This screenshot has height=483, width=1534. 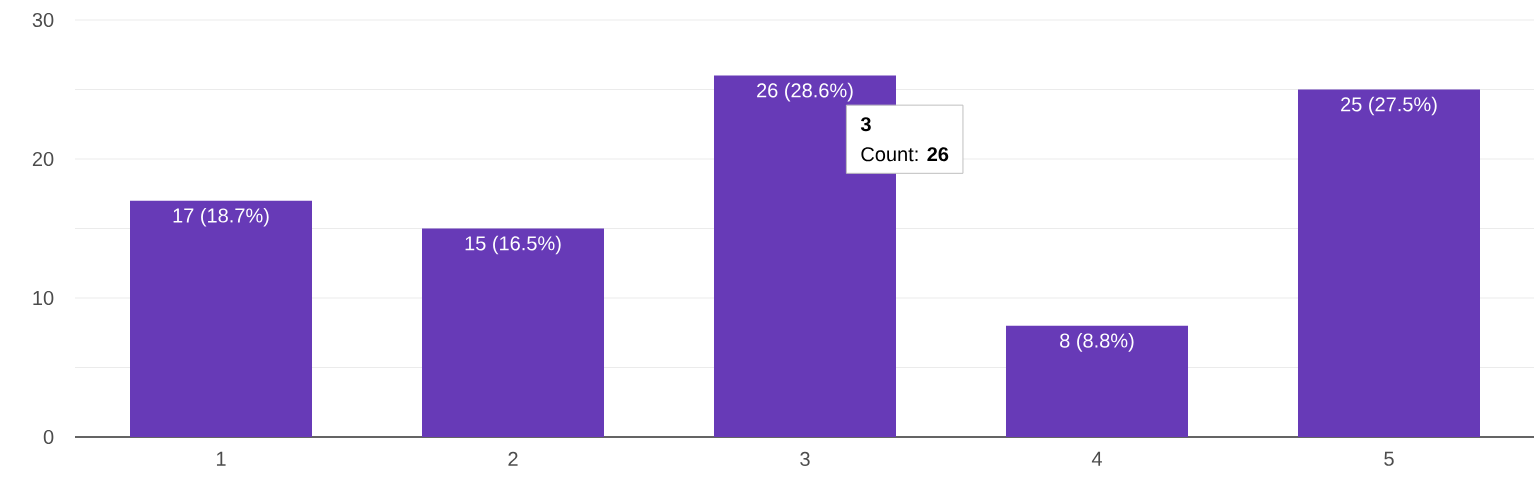 I want to click on x-tick-label: 5, so click(x=1389, y=458).